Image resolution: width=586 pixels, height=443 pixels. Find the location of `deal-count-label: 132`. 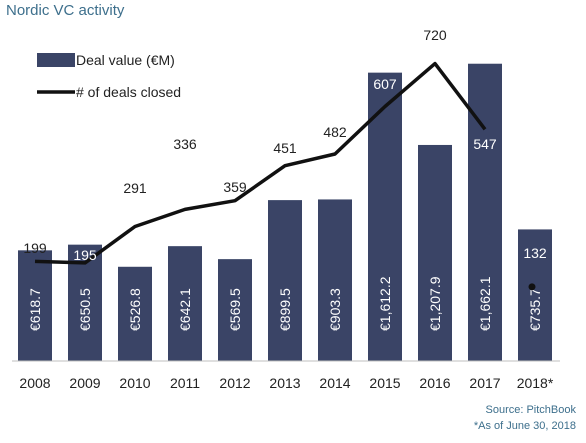

deal-count-label: 132 is located at coordinates (535, 253).